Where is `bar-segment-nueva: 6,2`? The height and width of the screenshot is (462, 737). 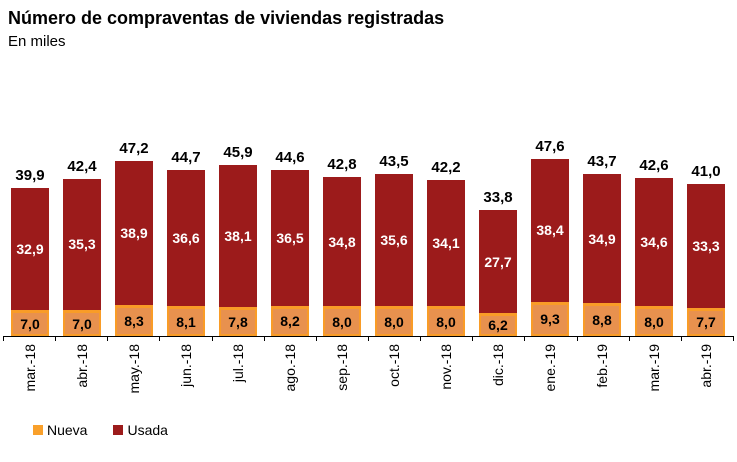
bar-segment-nueva: 6,2 is located at coordinates (498, 325).